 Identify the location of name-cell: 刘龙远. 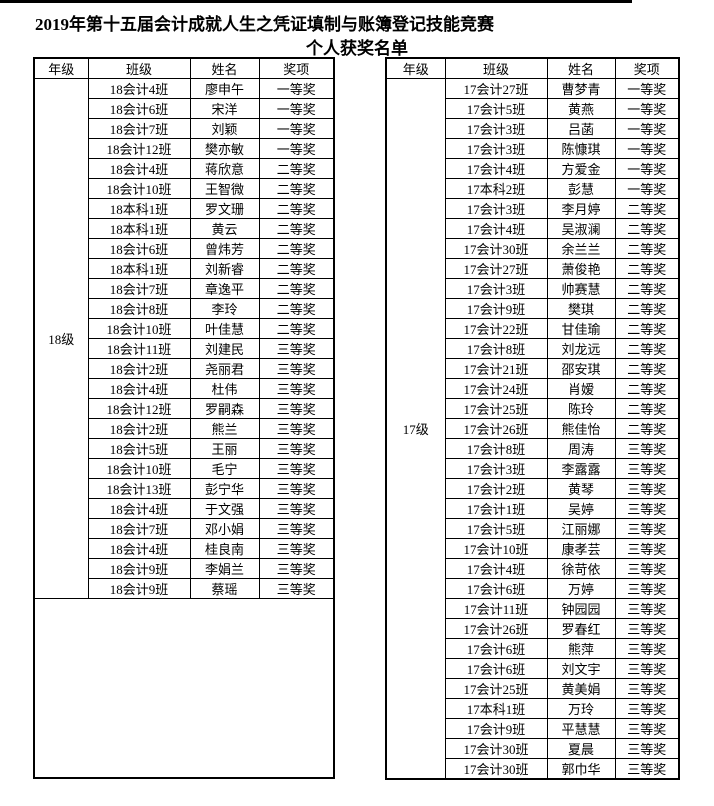
(581, 348).